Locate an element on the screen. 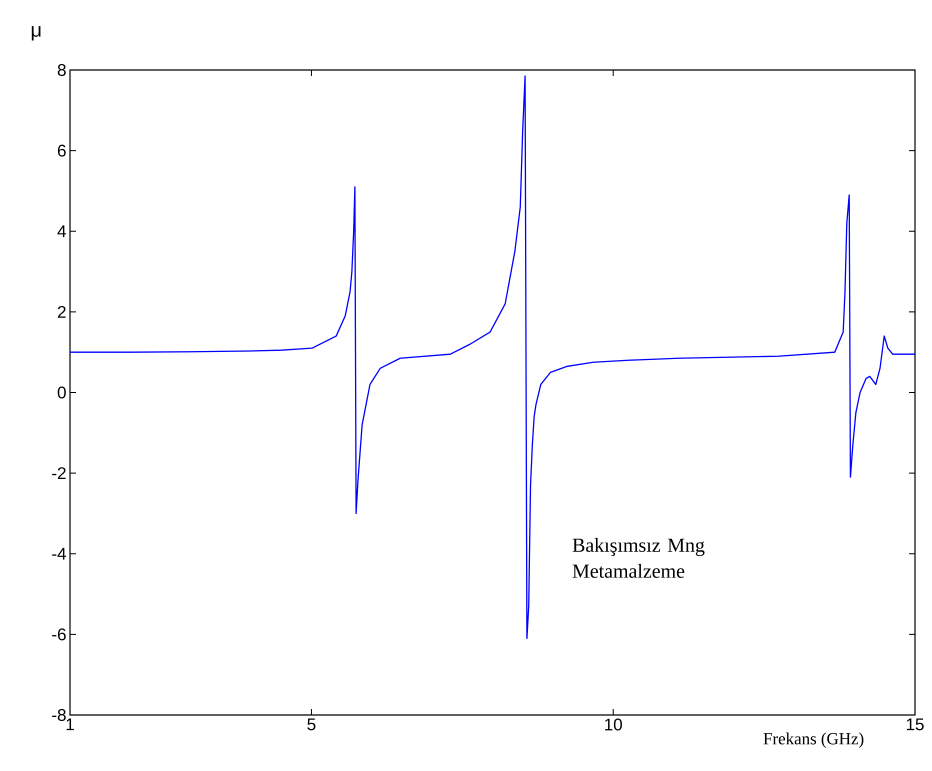  y-tick-label: 0 is located at coordinates (62, 392).